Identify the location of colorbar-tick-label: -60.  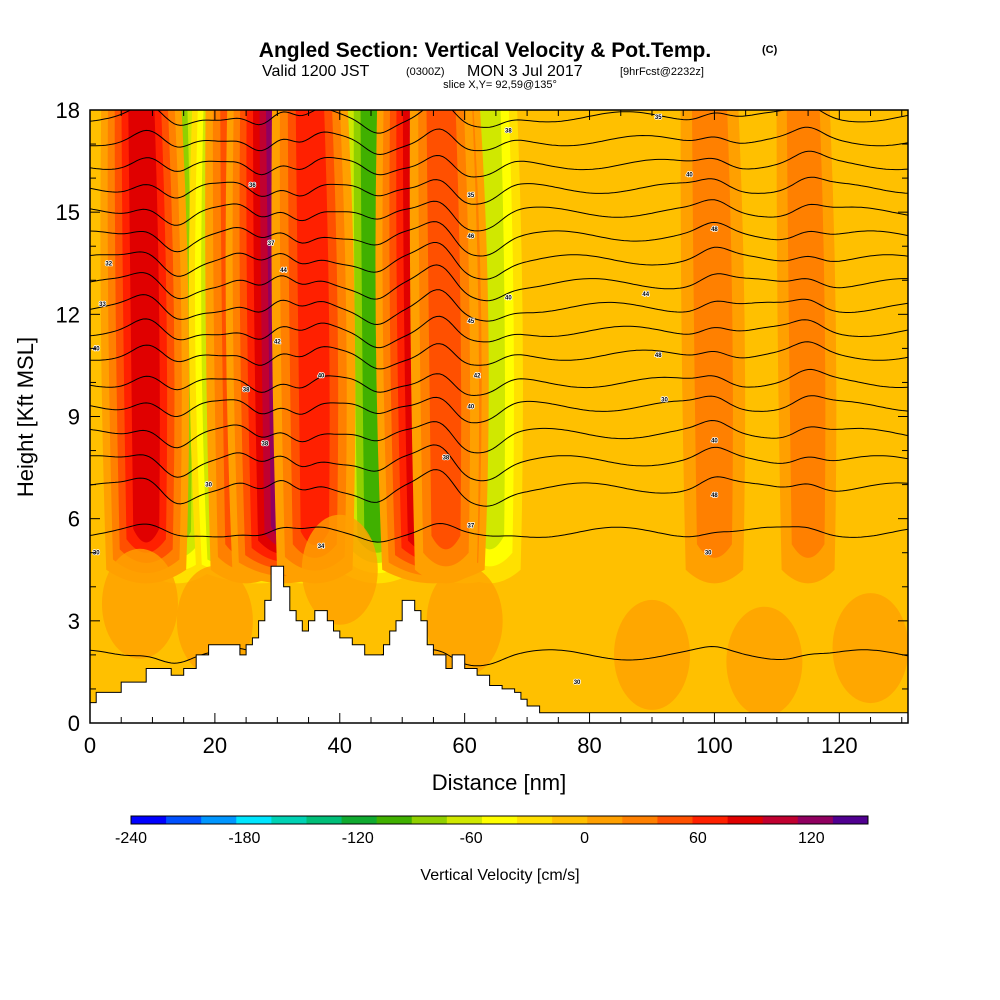
(471, 838).